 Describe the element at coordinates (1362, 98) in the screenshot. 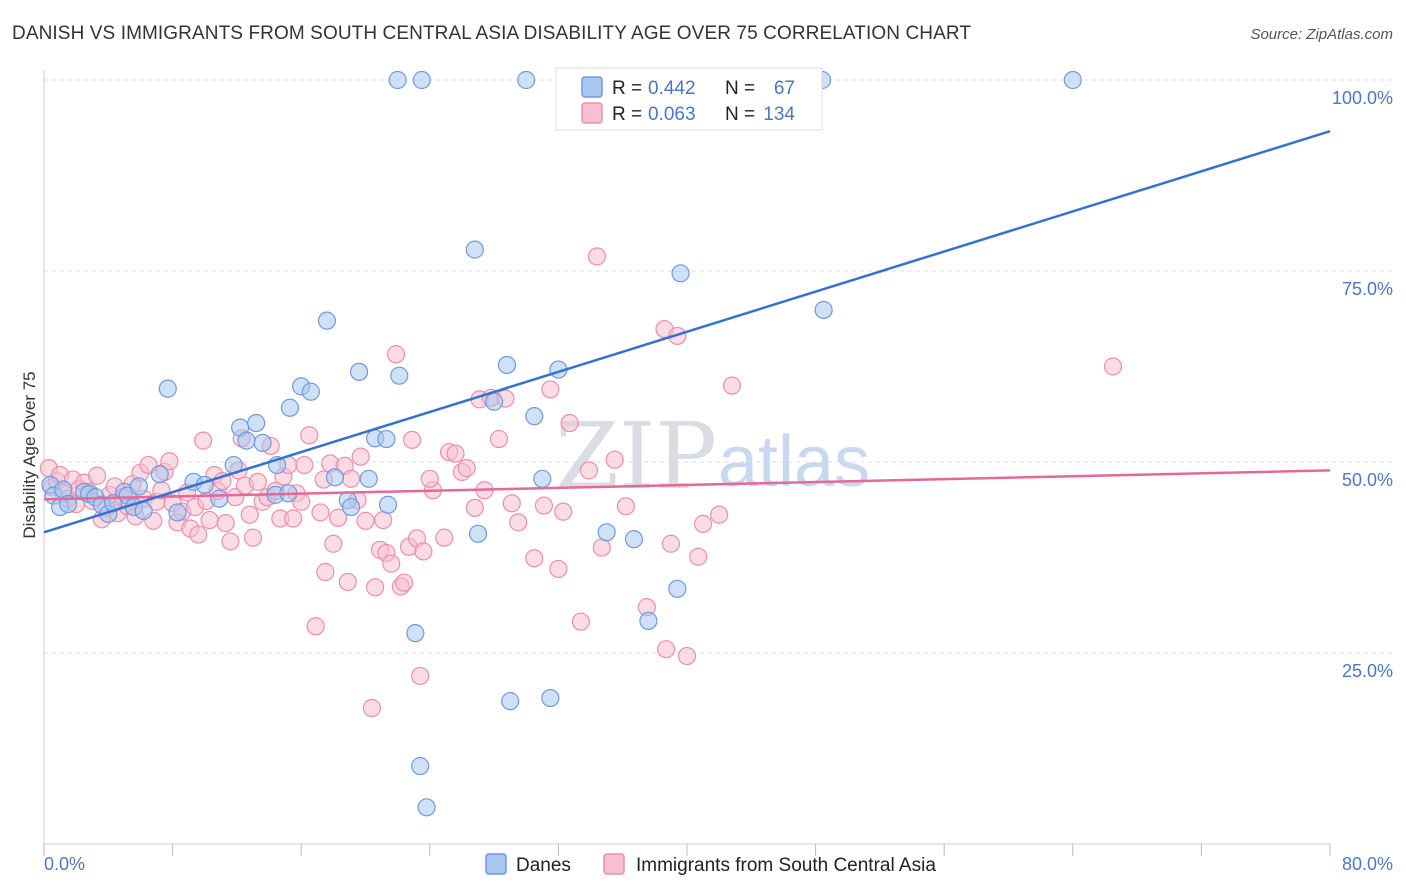

I see `y-tick-label-3: 100.0%` at that location.